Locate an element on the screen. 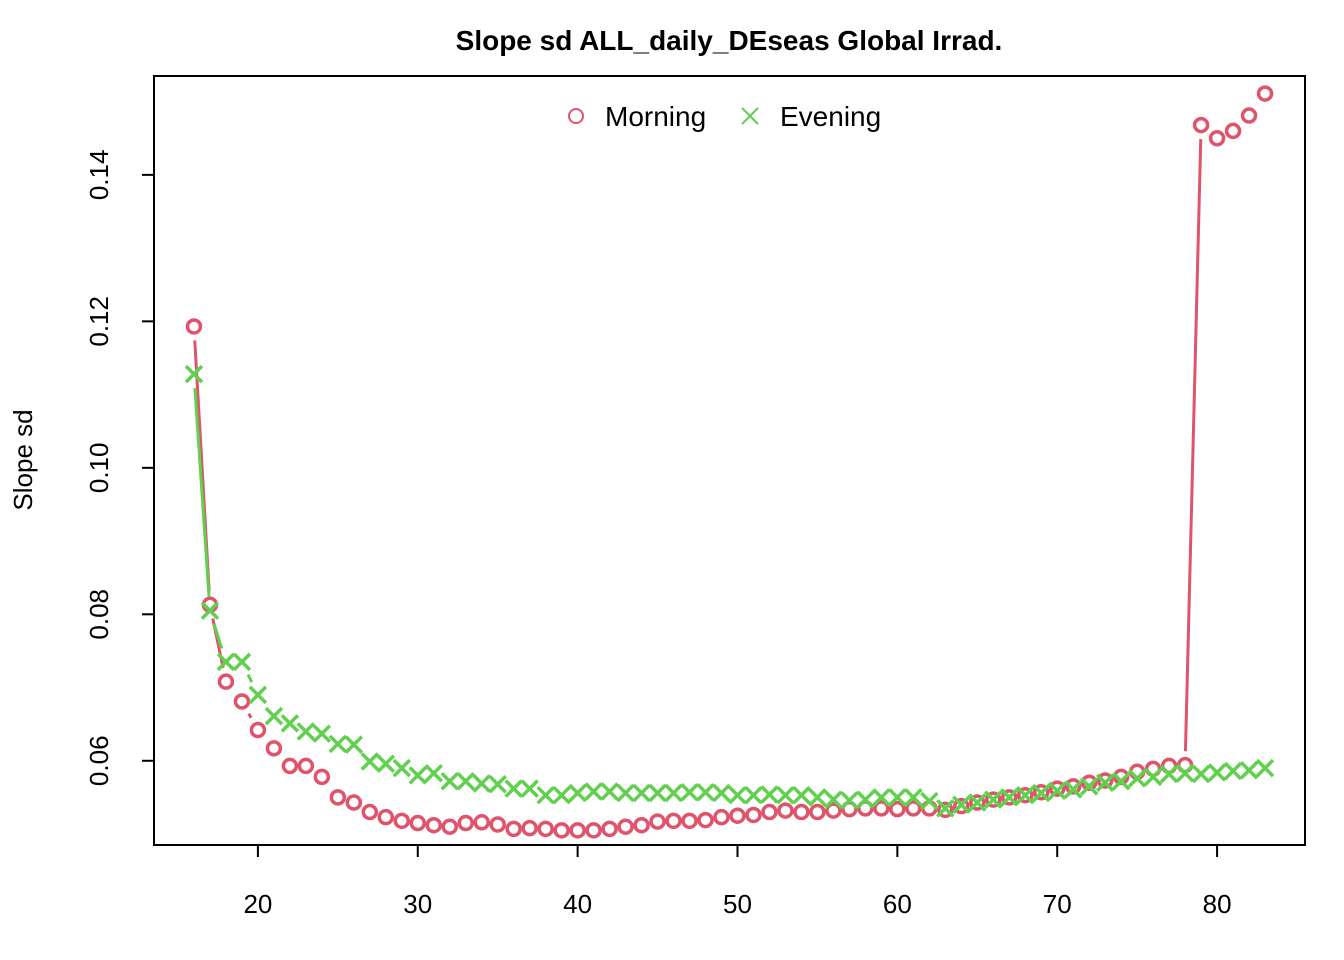 The image size is (1344, 960). legend-morning-label: Morning is located at coordinates (655, 116).